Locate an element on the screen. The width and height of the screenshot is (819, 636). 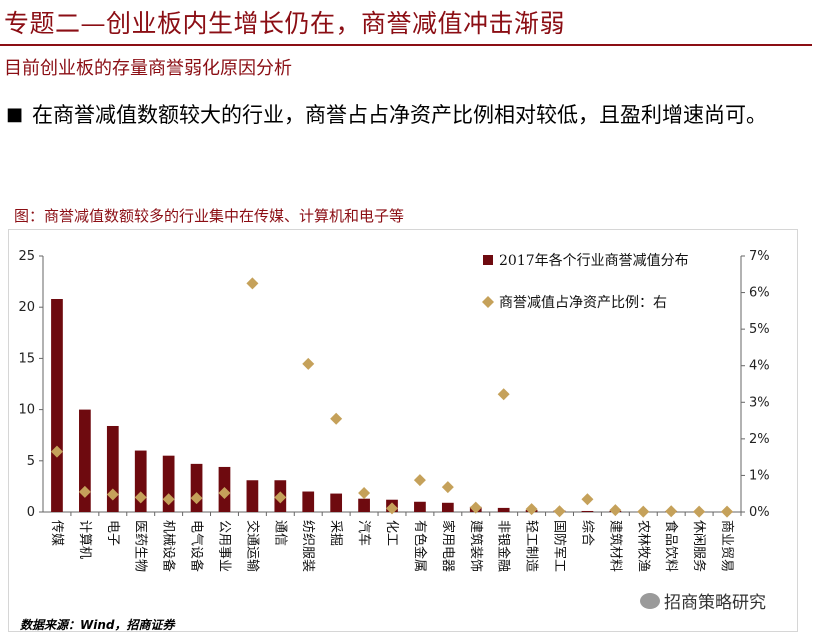
category-label: 机械设备 is located at coordinates (169, 546).